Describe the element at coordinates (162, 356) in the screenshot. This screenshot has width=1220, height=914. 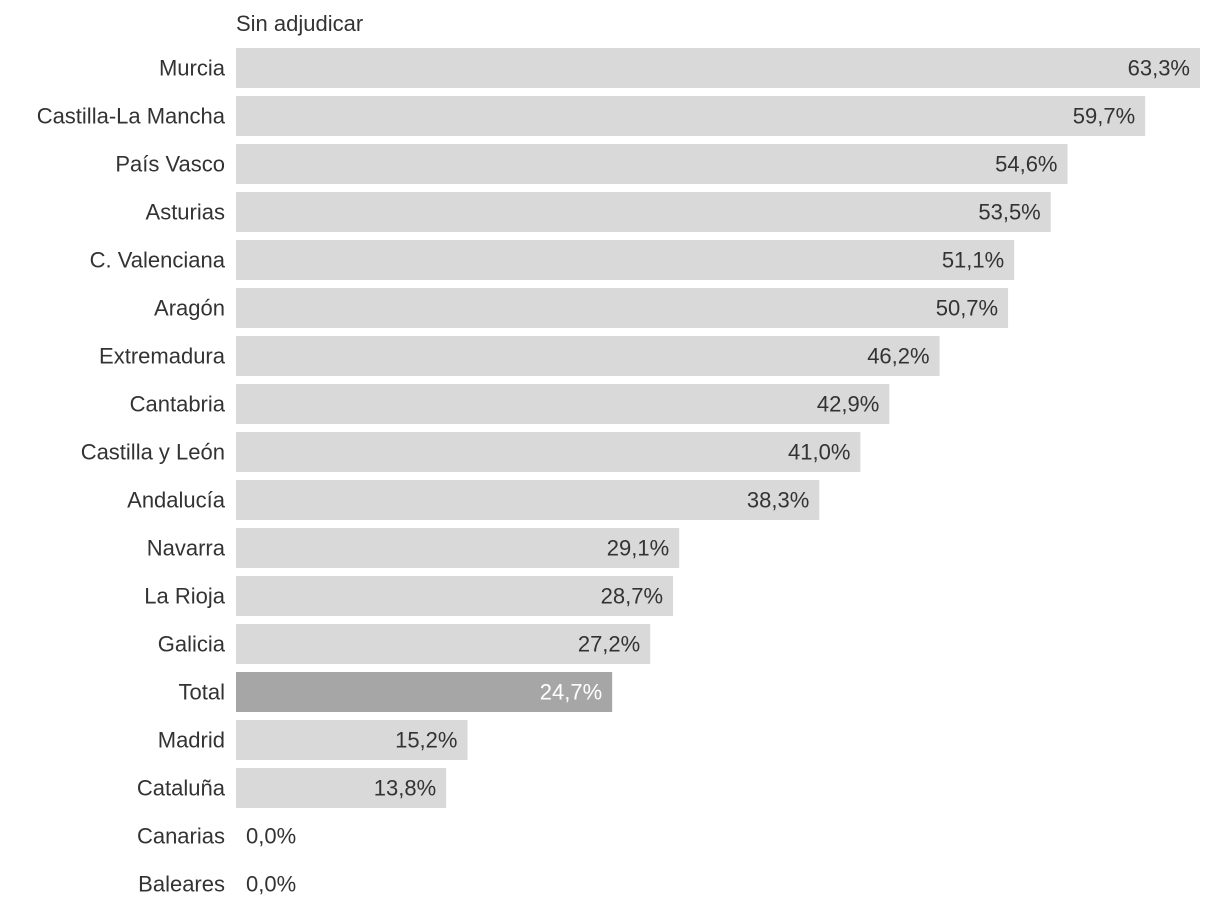
I see `category-label-extremadura: Extremadura` at that location.